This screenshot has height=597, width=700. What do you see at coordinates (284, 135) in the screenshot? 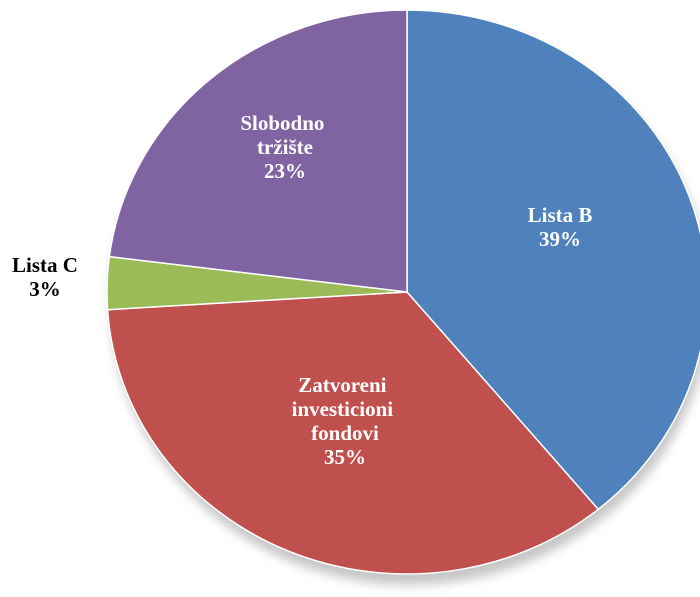
I see `slice-category-label: Slobodno tržište` at bounding box center [284, 135].